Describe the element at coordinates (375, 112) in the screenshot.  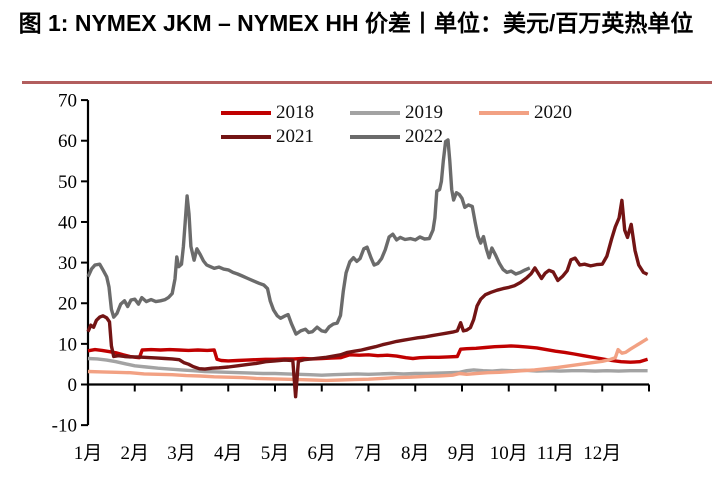
I see `legend-swatch-2019` at that location.